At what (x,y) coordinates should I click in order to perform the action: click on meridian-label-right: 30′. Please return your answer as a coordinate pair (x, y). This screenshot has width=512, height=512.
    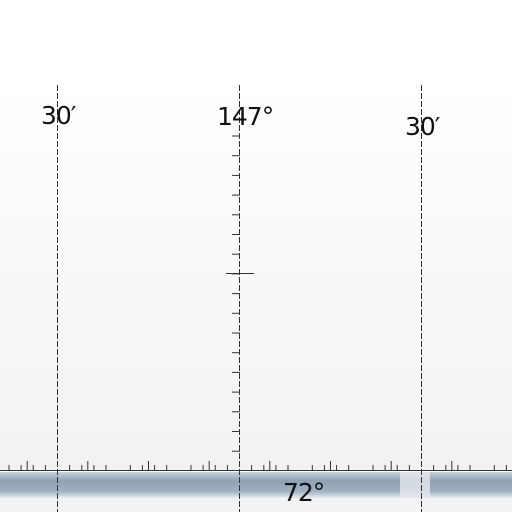
    Looking at the image, I should click on (422, 126).